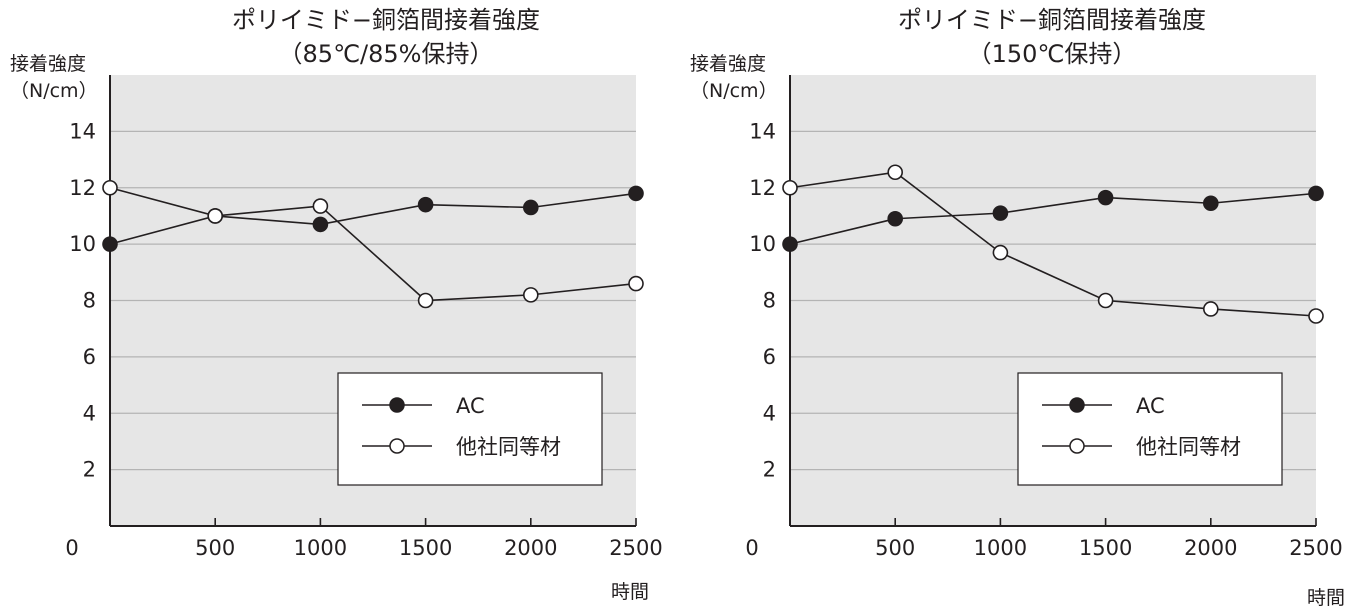  I want to click on chart1-y-axis-label: 接着強度, so click(48, 64).